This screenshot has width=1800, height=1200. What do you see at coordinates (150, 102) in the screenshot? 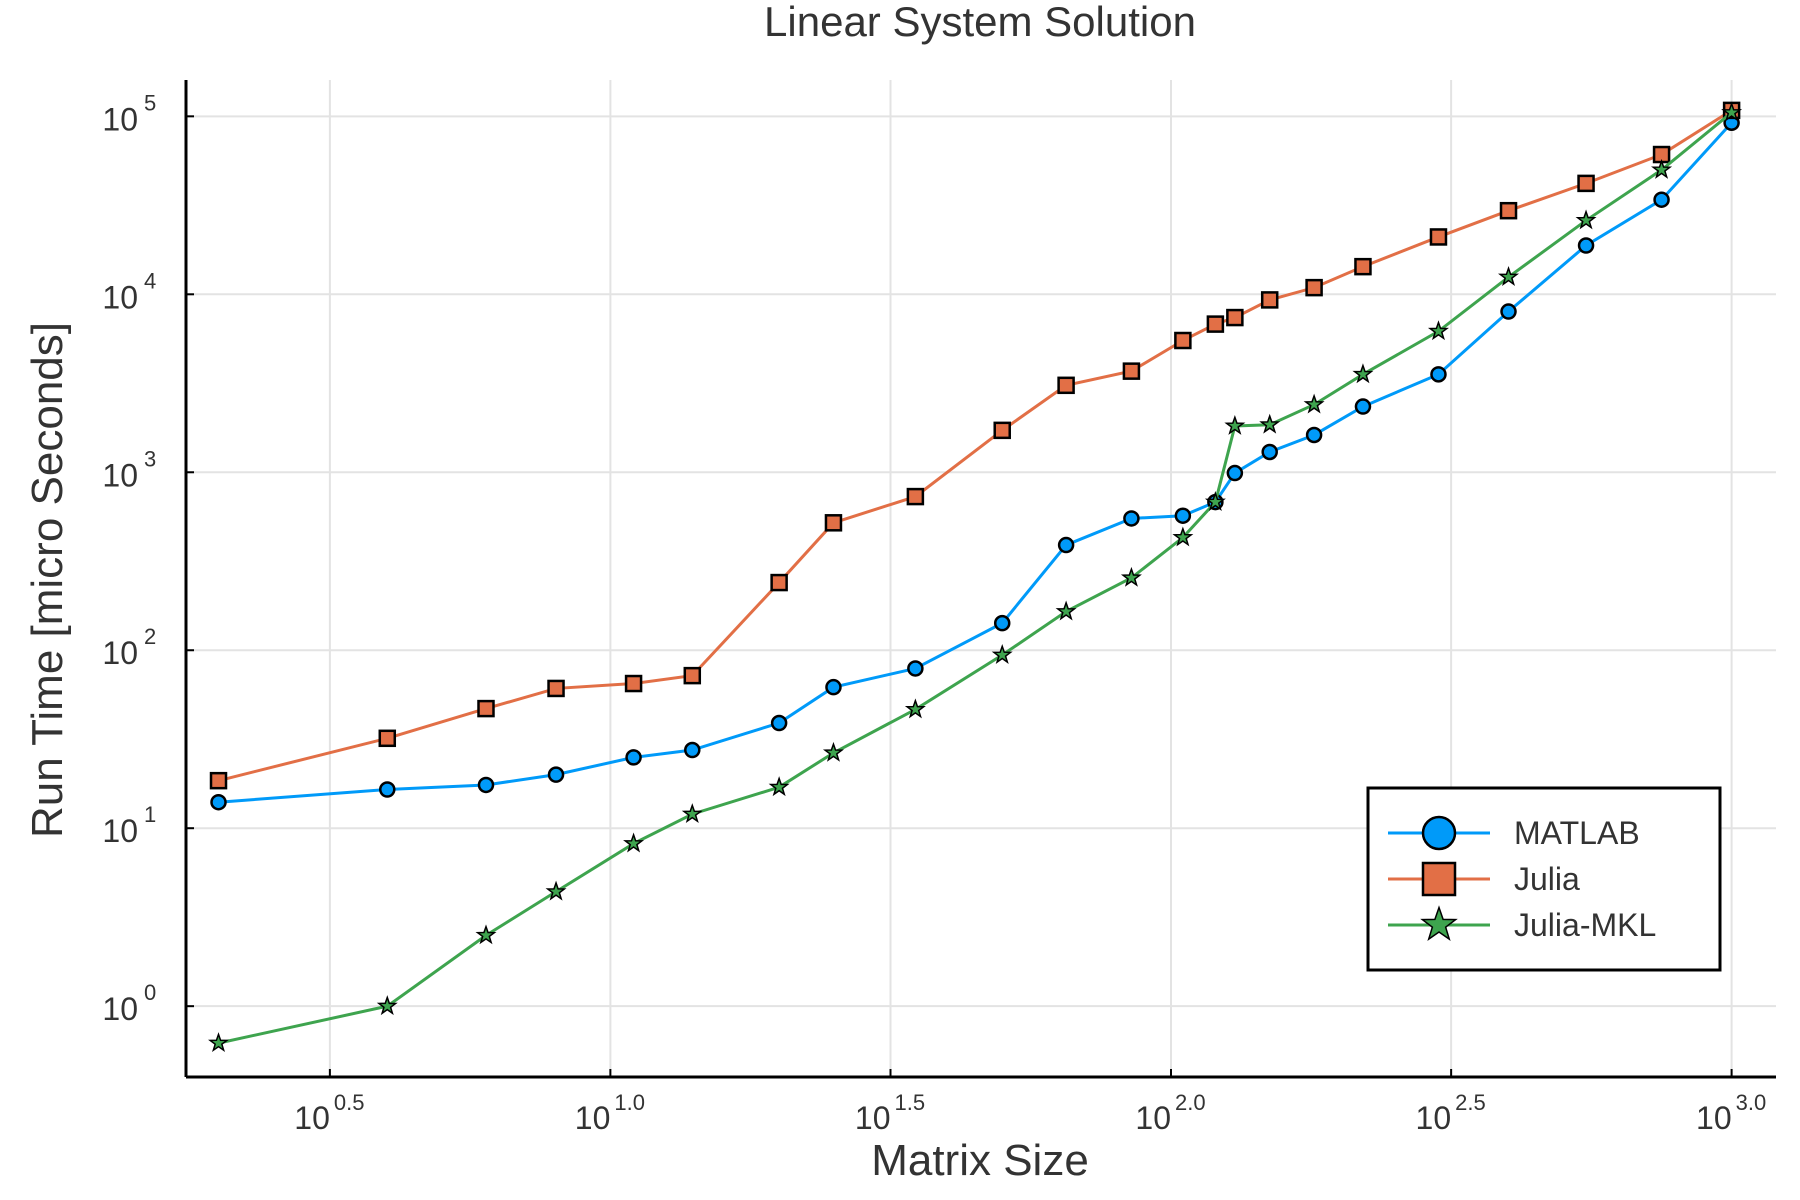
I see `y-tick-exponent-5: 5` at bounding box center [150, 102].